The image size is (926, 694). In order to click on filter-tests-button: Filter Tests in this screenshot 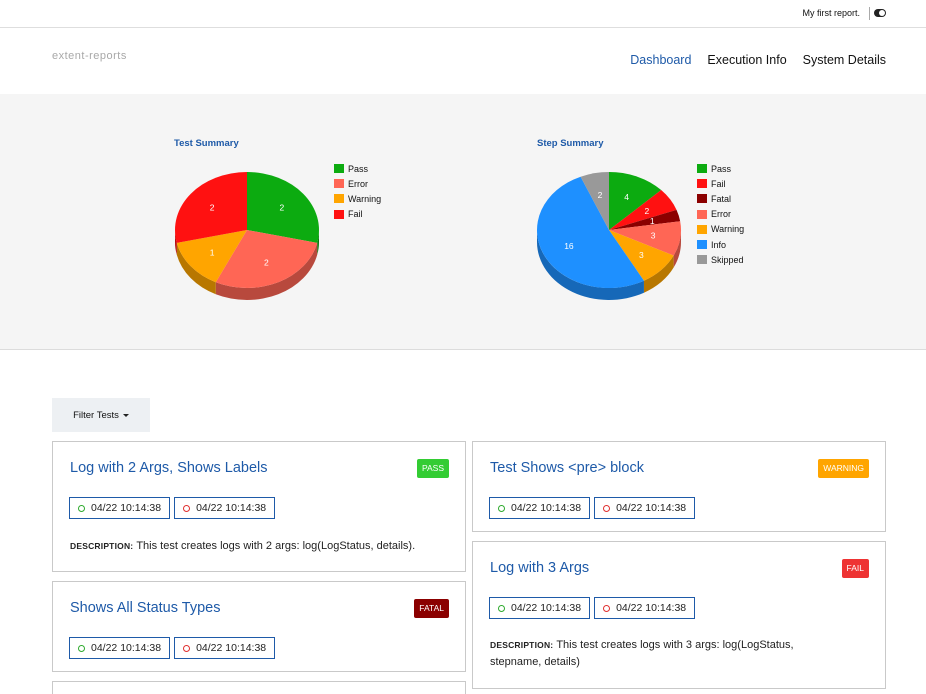, I will do `click(101, 415)`.